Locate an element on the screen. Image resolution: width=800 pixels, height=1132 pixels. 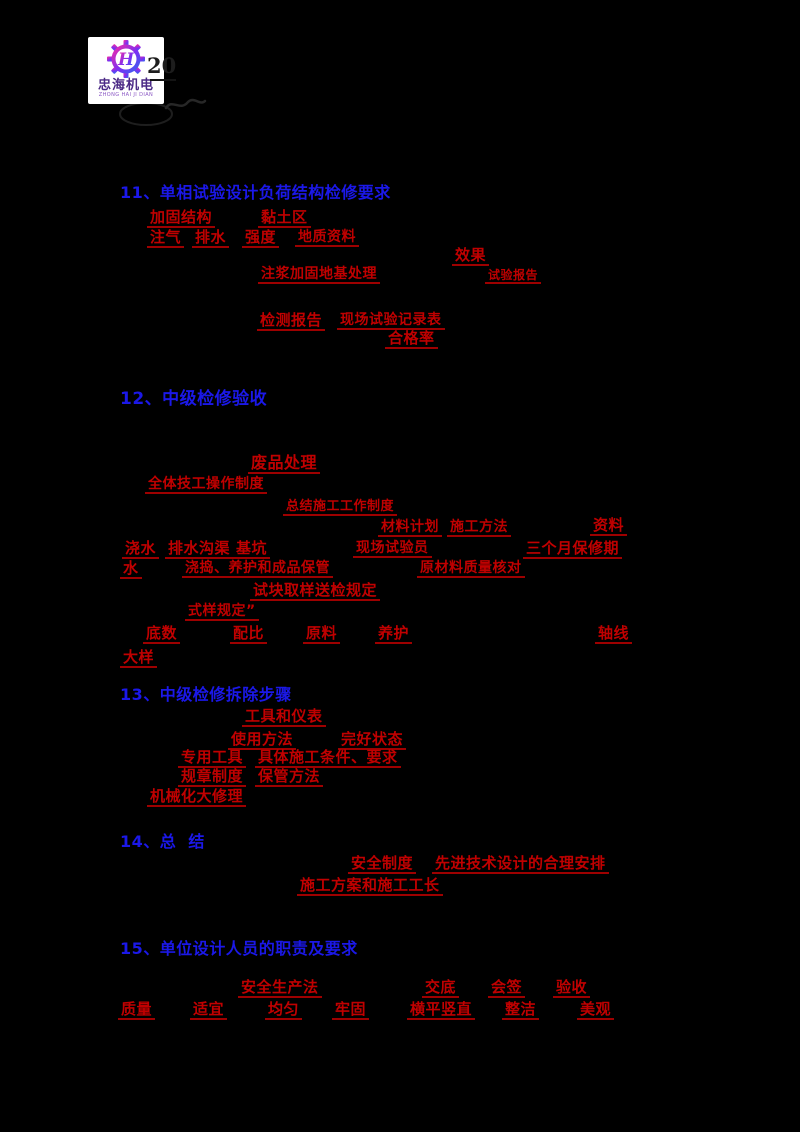
blank-answer: 牢固 is located at coordinates (351, 1011).